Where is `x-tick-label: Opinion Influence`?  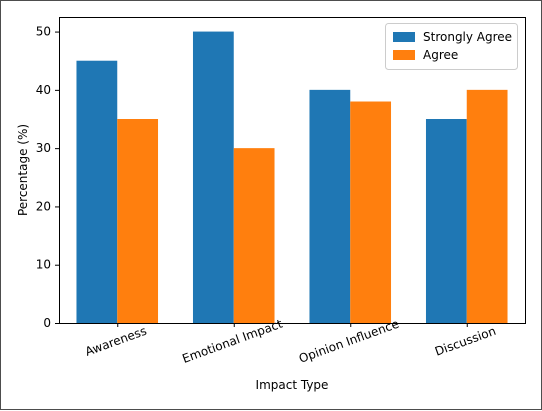
x-tick-label: Opinion Influence is located at coordinates (349, 341).